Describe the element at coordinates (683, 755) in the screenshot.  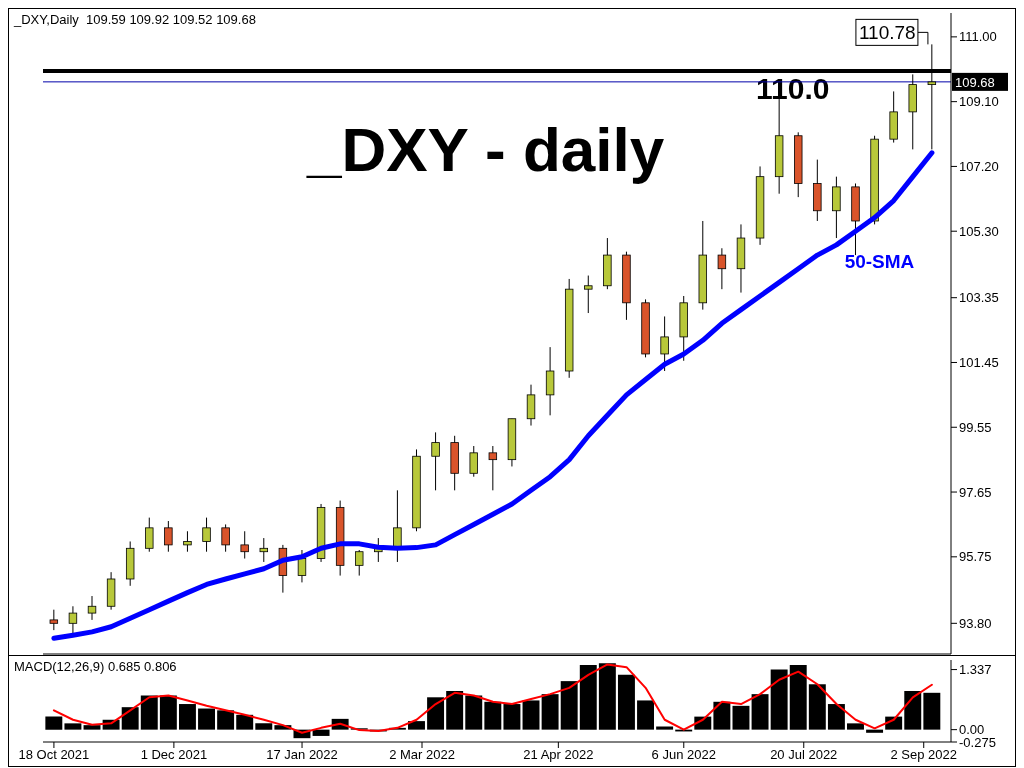
I see `x-tick-label: 6 Jun 2022` at that location.